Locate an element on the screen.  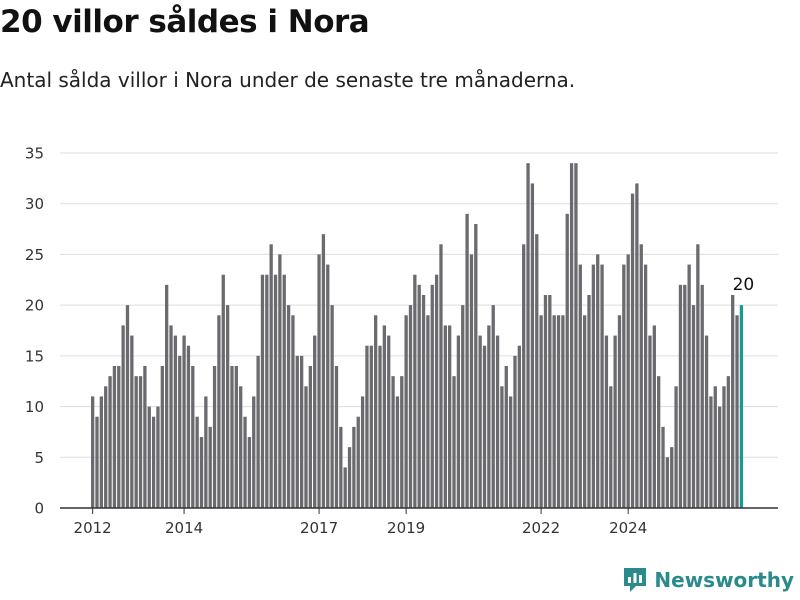
highlight-value-label: 20 is located at coordinates (744, 285).